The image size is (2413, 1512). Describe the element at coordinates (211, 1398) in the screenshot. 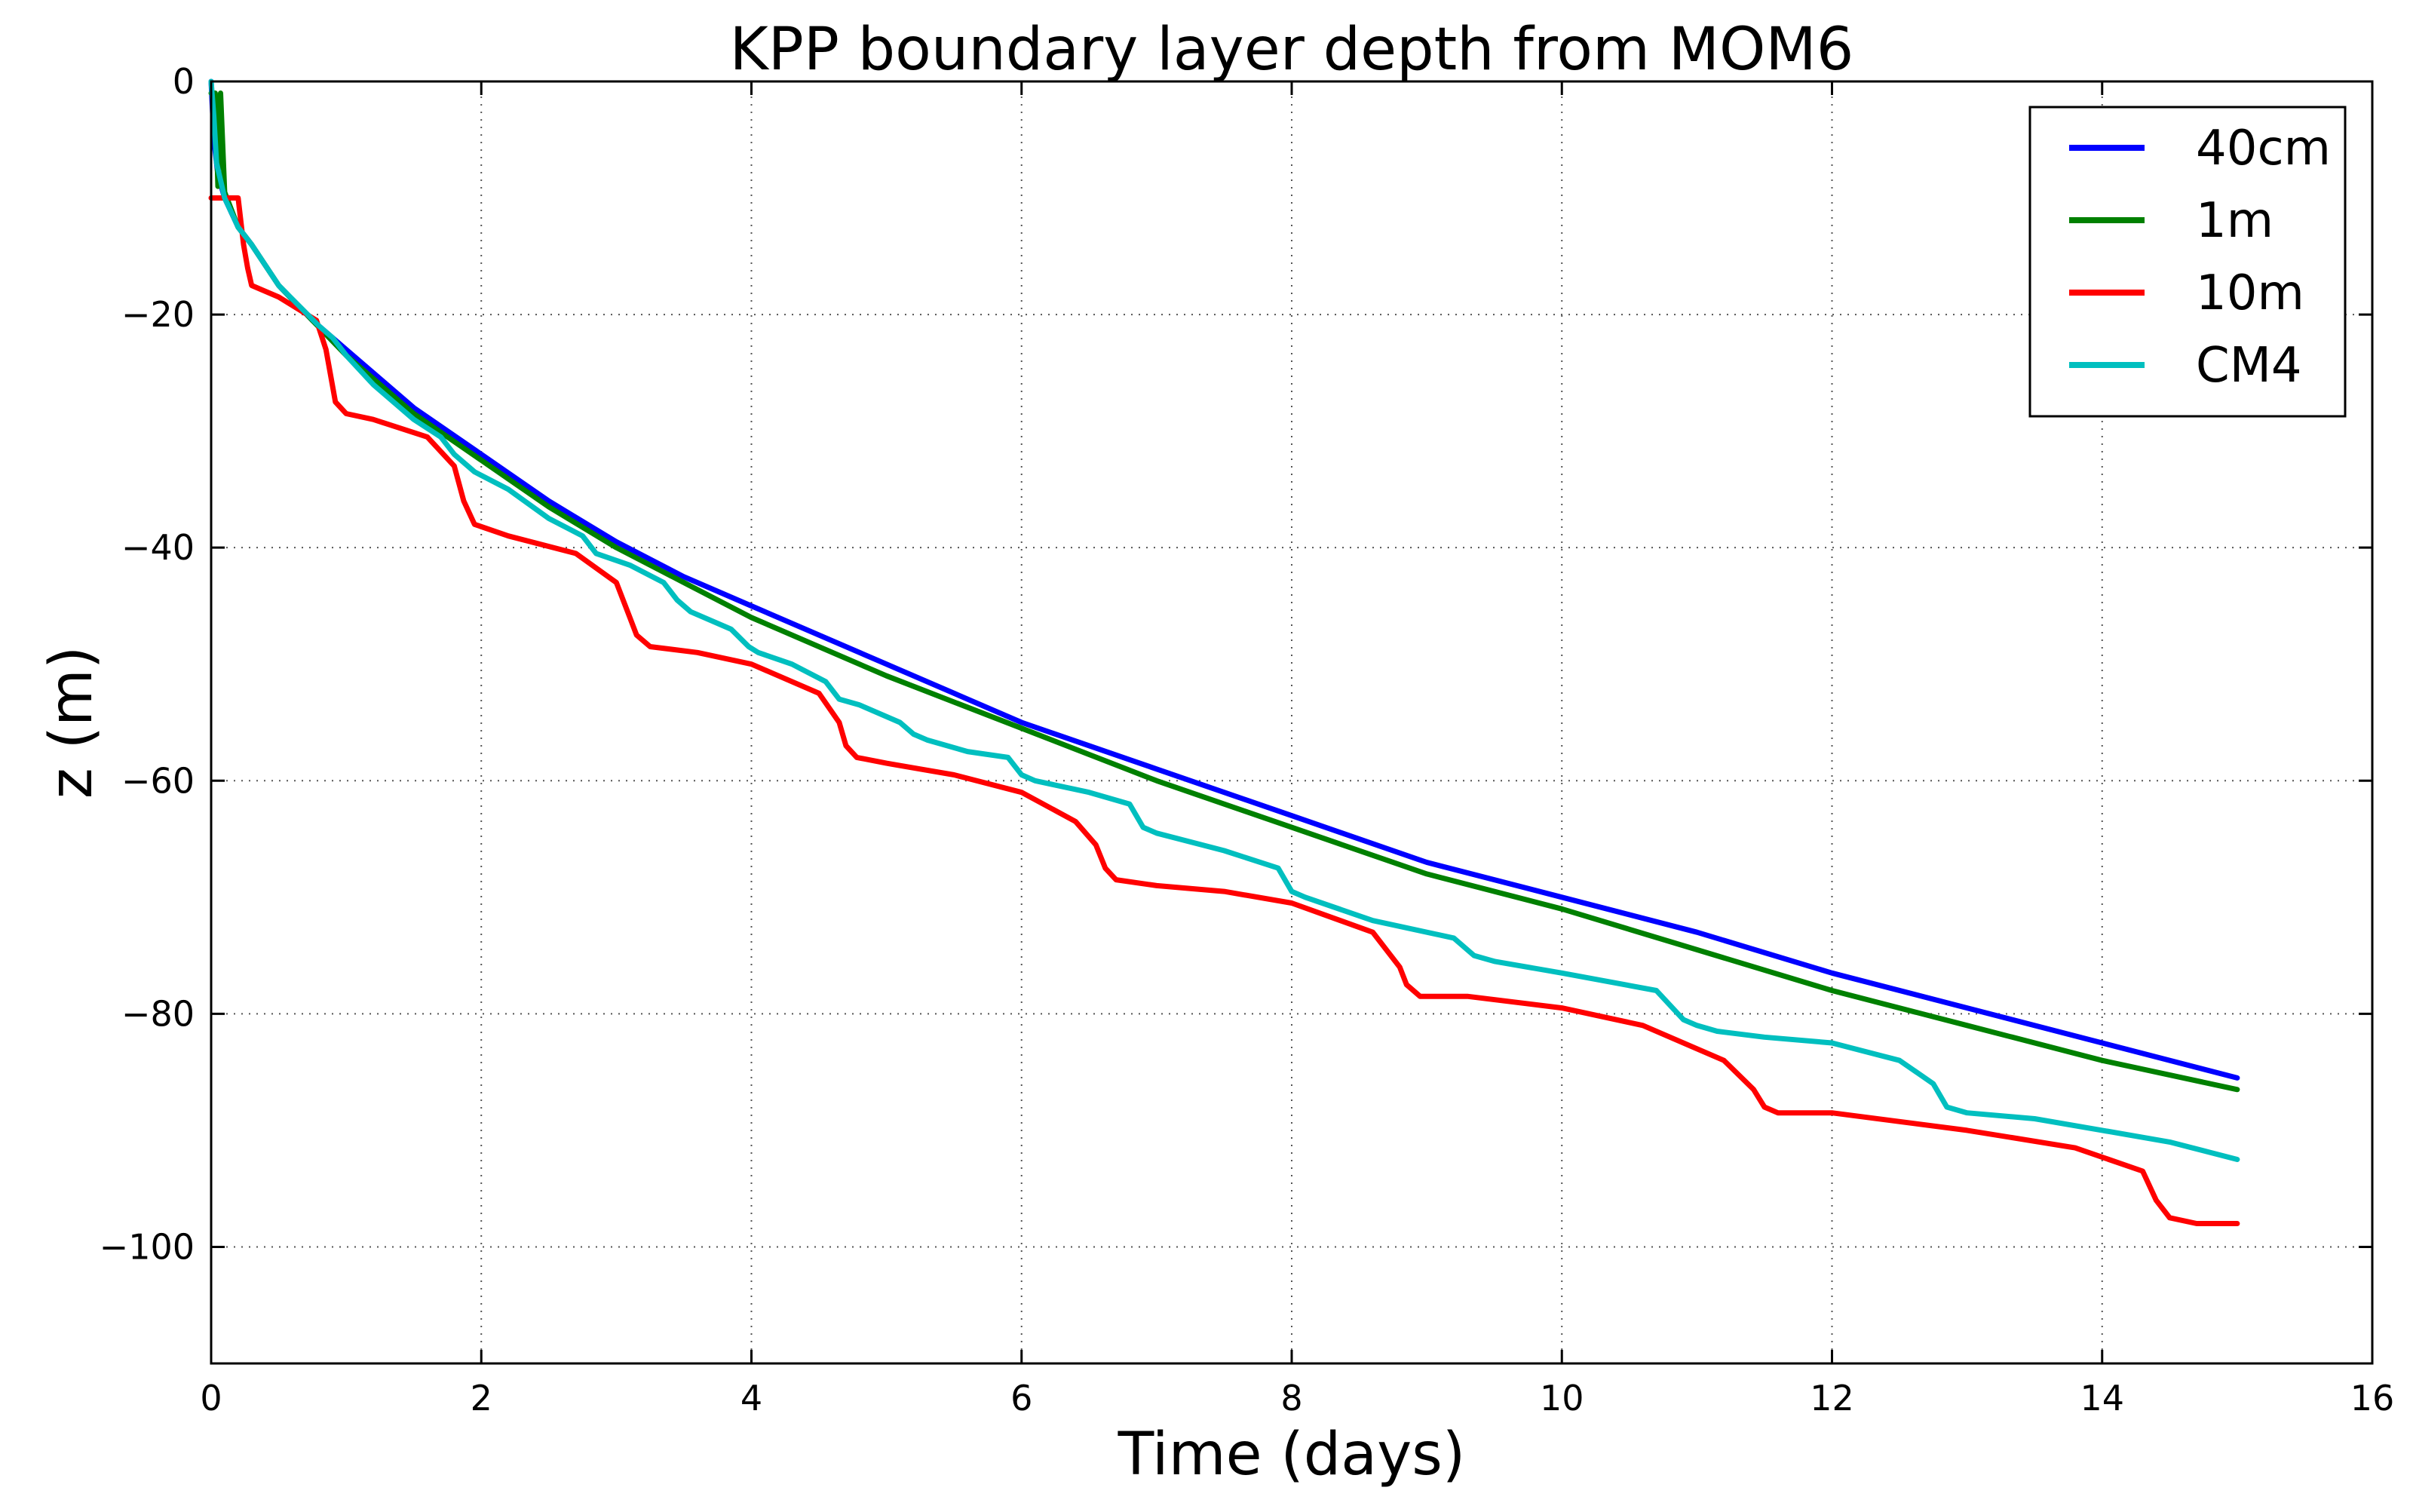

I see `x-tick-label: 0` at that location.